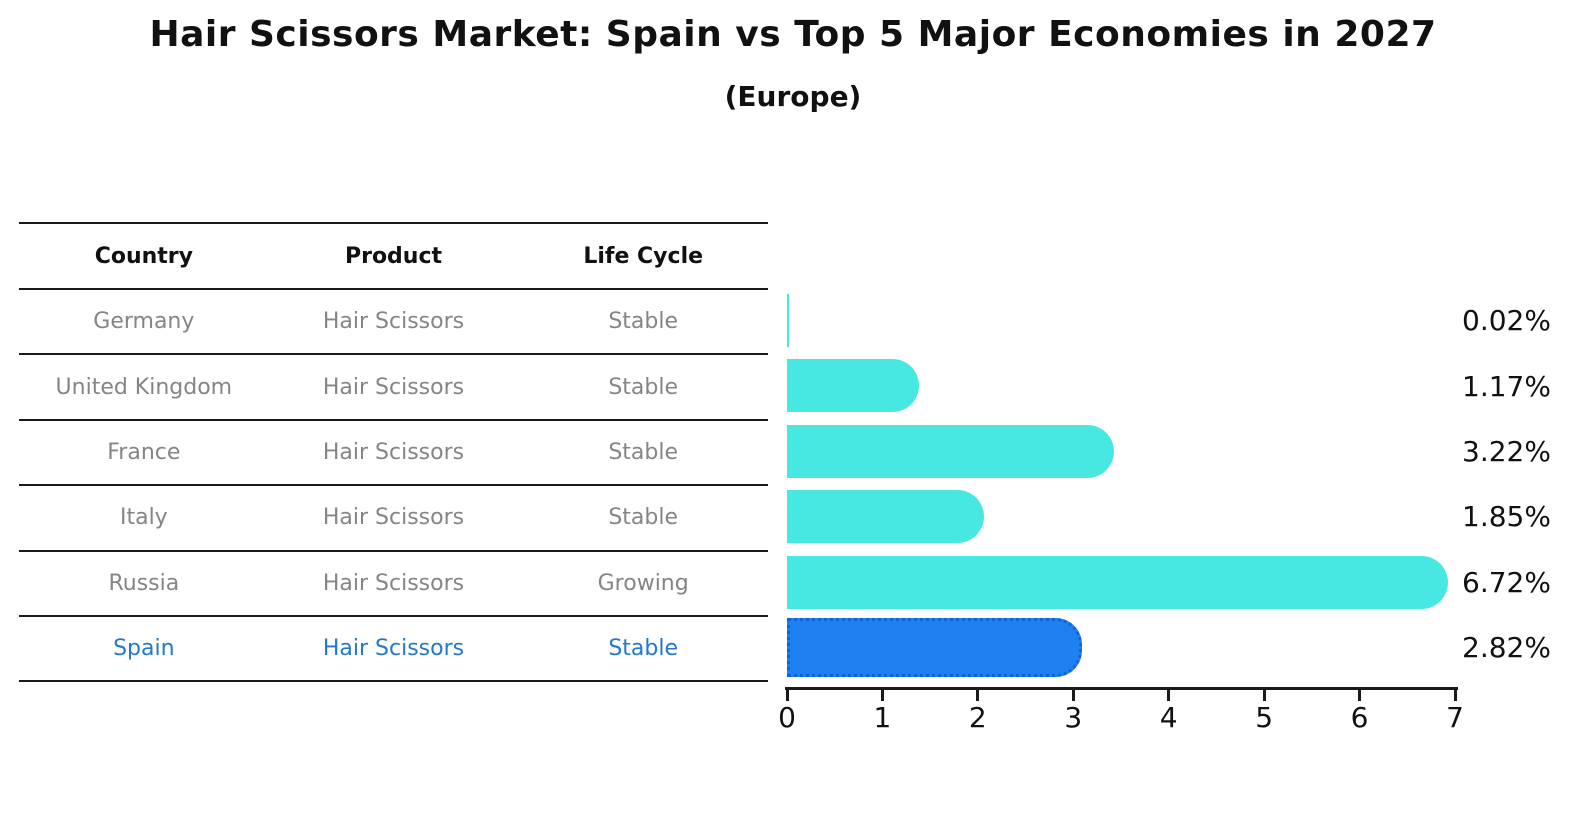 The width and height of the screenshot is (1586, 823). Describe the element at coordinates (793, 96) in the screenshot. I see `page-subtitle: (Europe)` at that location.